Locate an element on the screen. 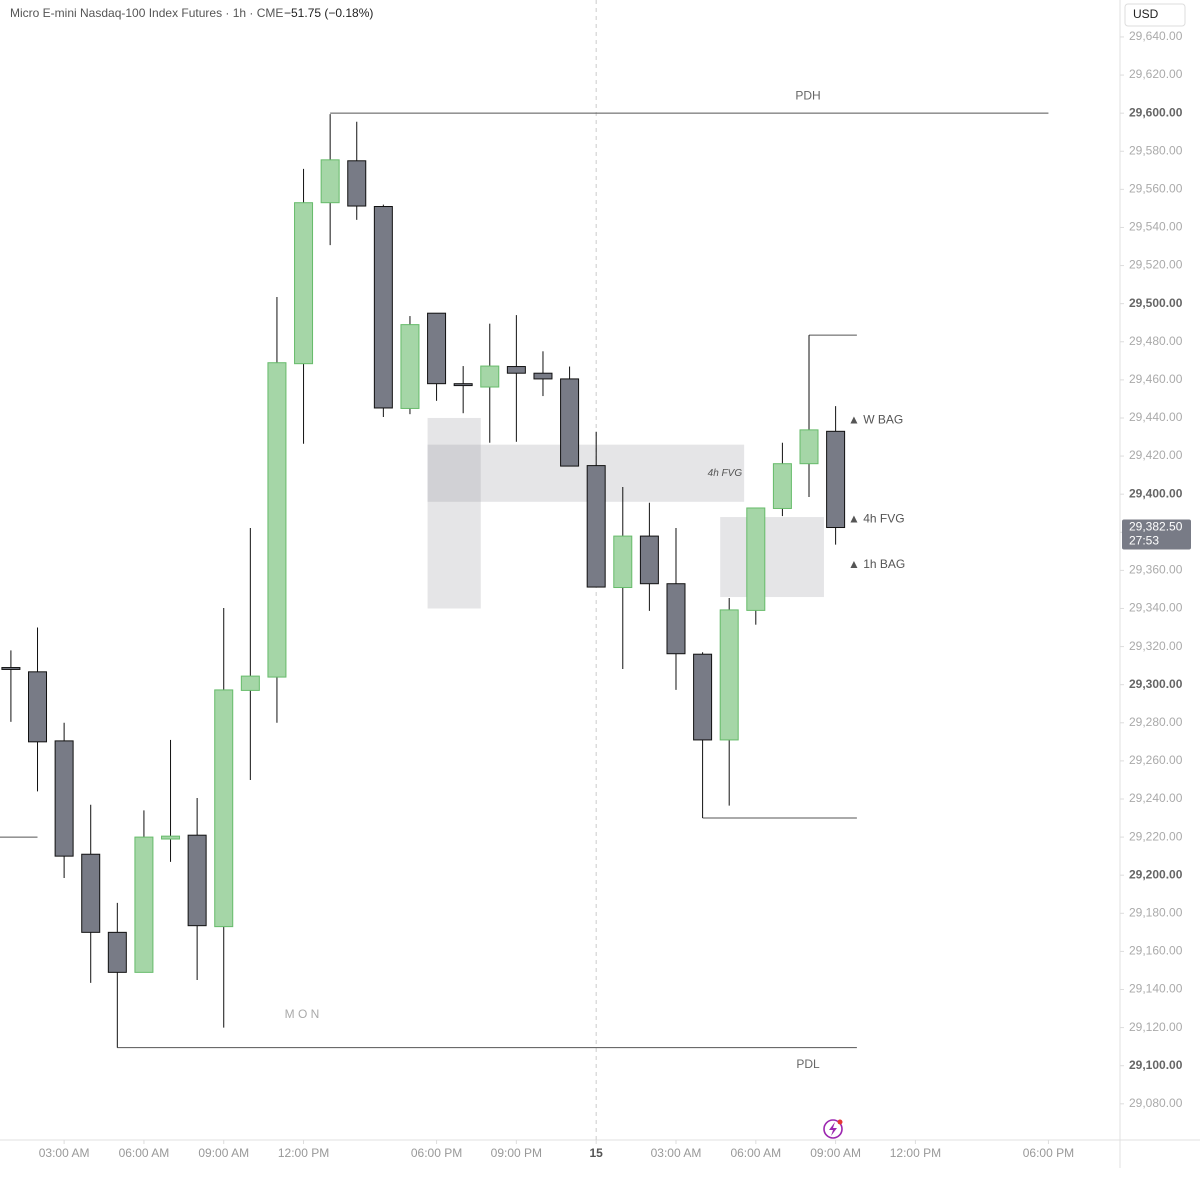  y-tick-label: 29,520.00 is located at coordinates (1156, 265).